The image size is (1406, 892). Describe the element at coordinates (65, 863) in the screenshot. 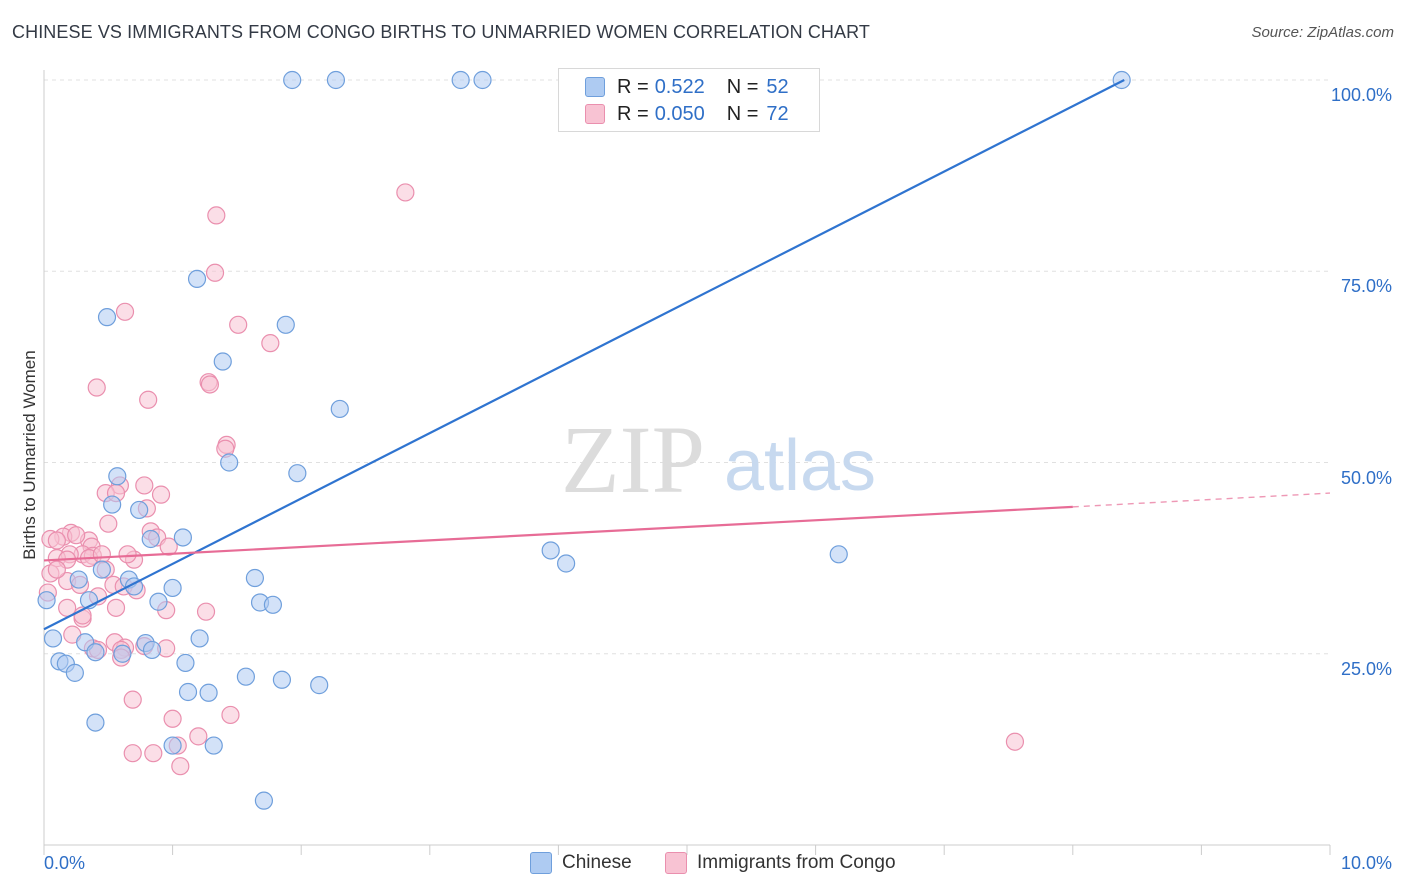

I see `x-tick-label-min: 0.0%` at that location.